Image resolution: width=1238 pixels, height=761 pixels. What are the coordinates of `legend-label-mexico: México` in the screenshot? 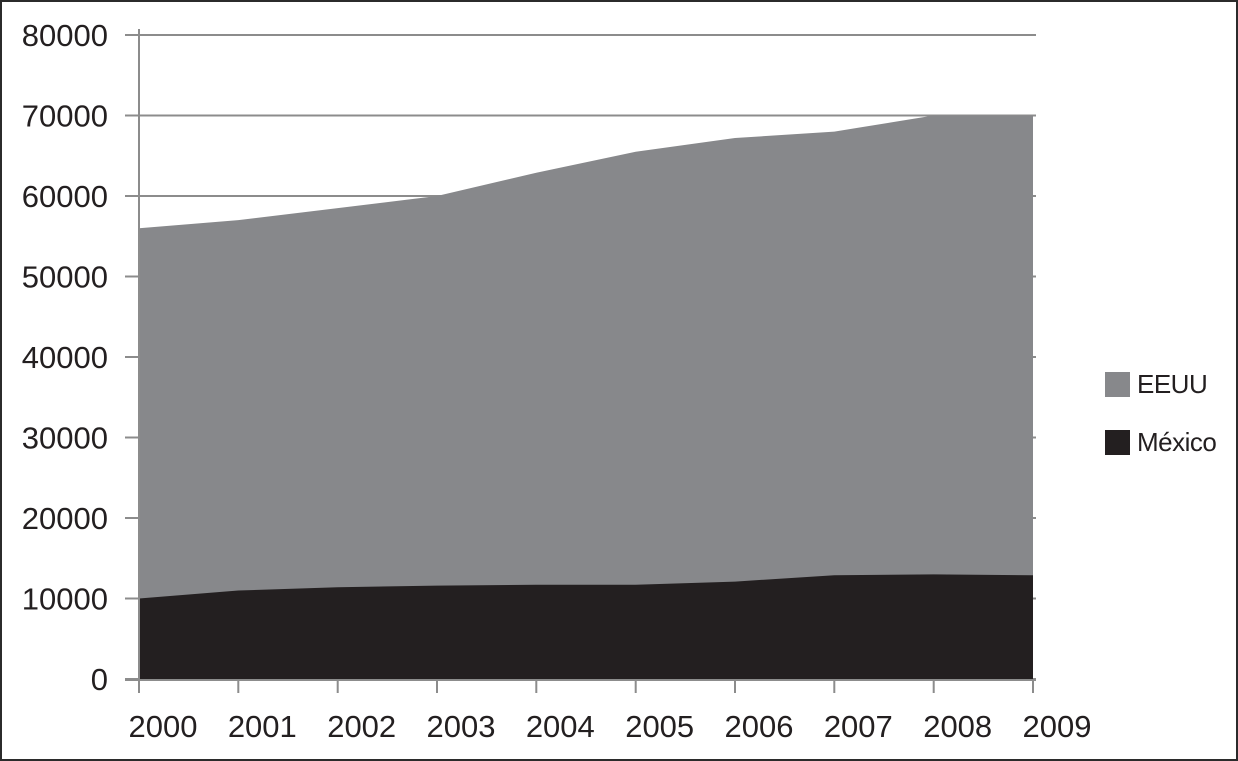 It's located at (1177, 441).